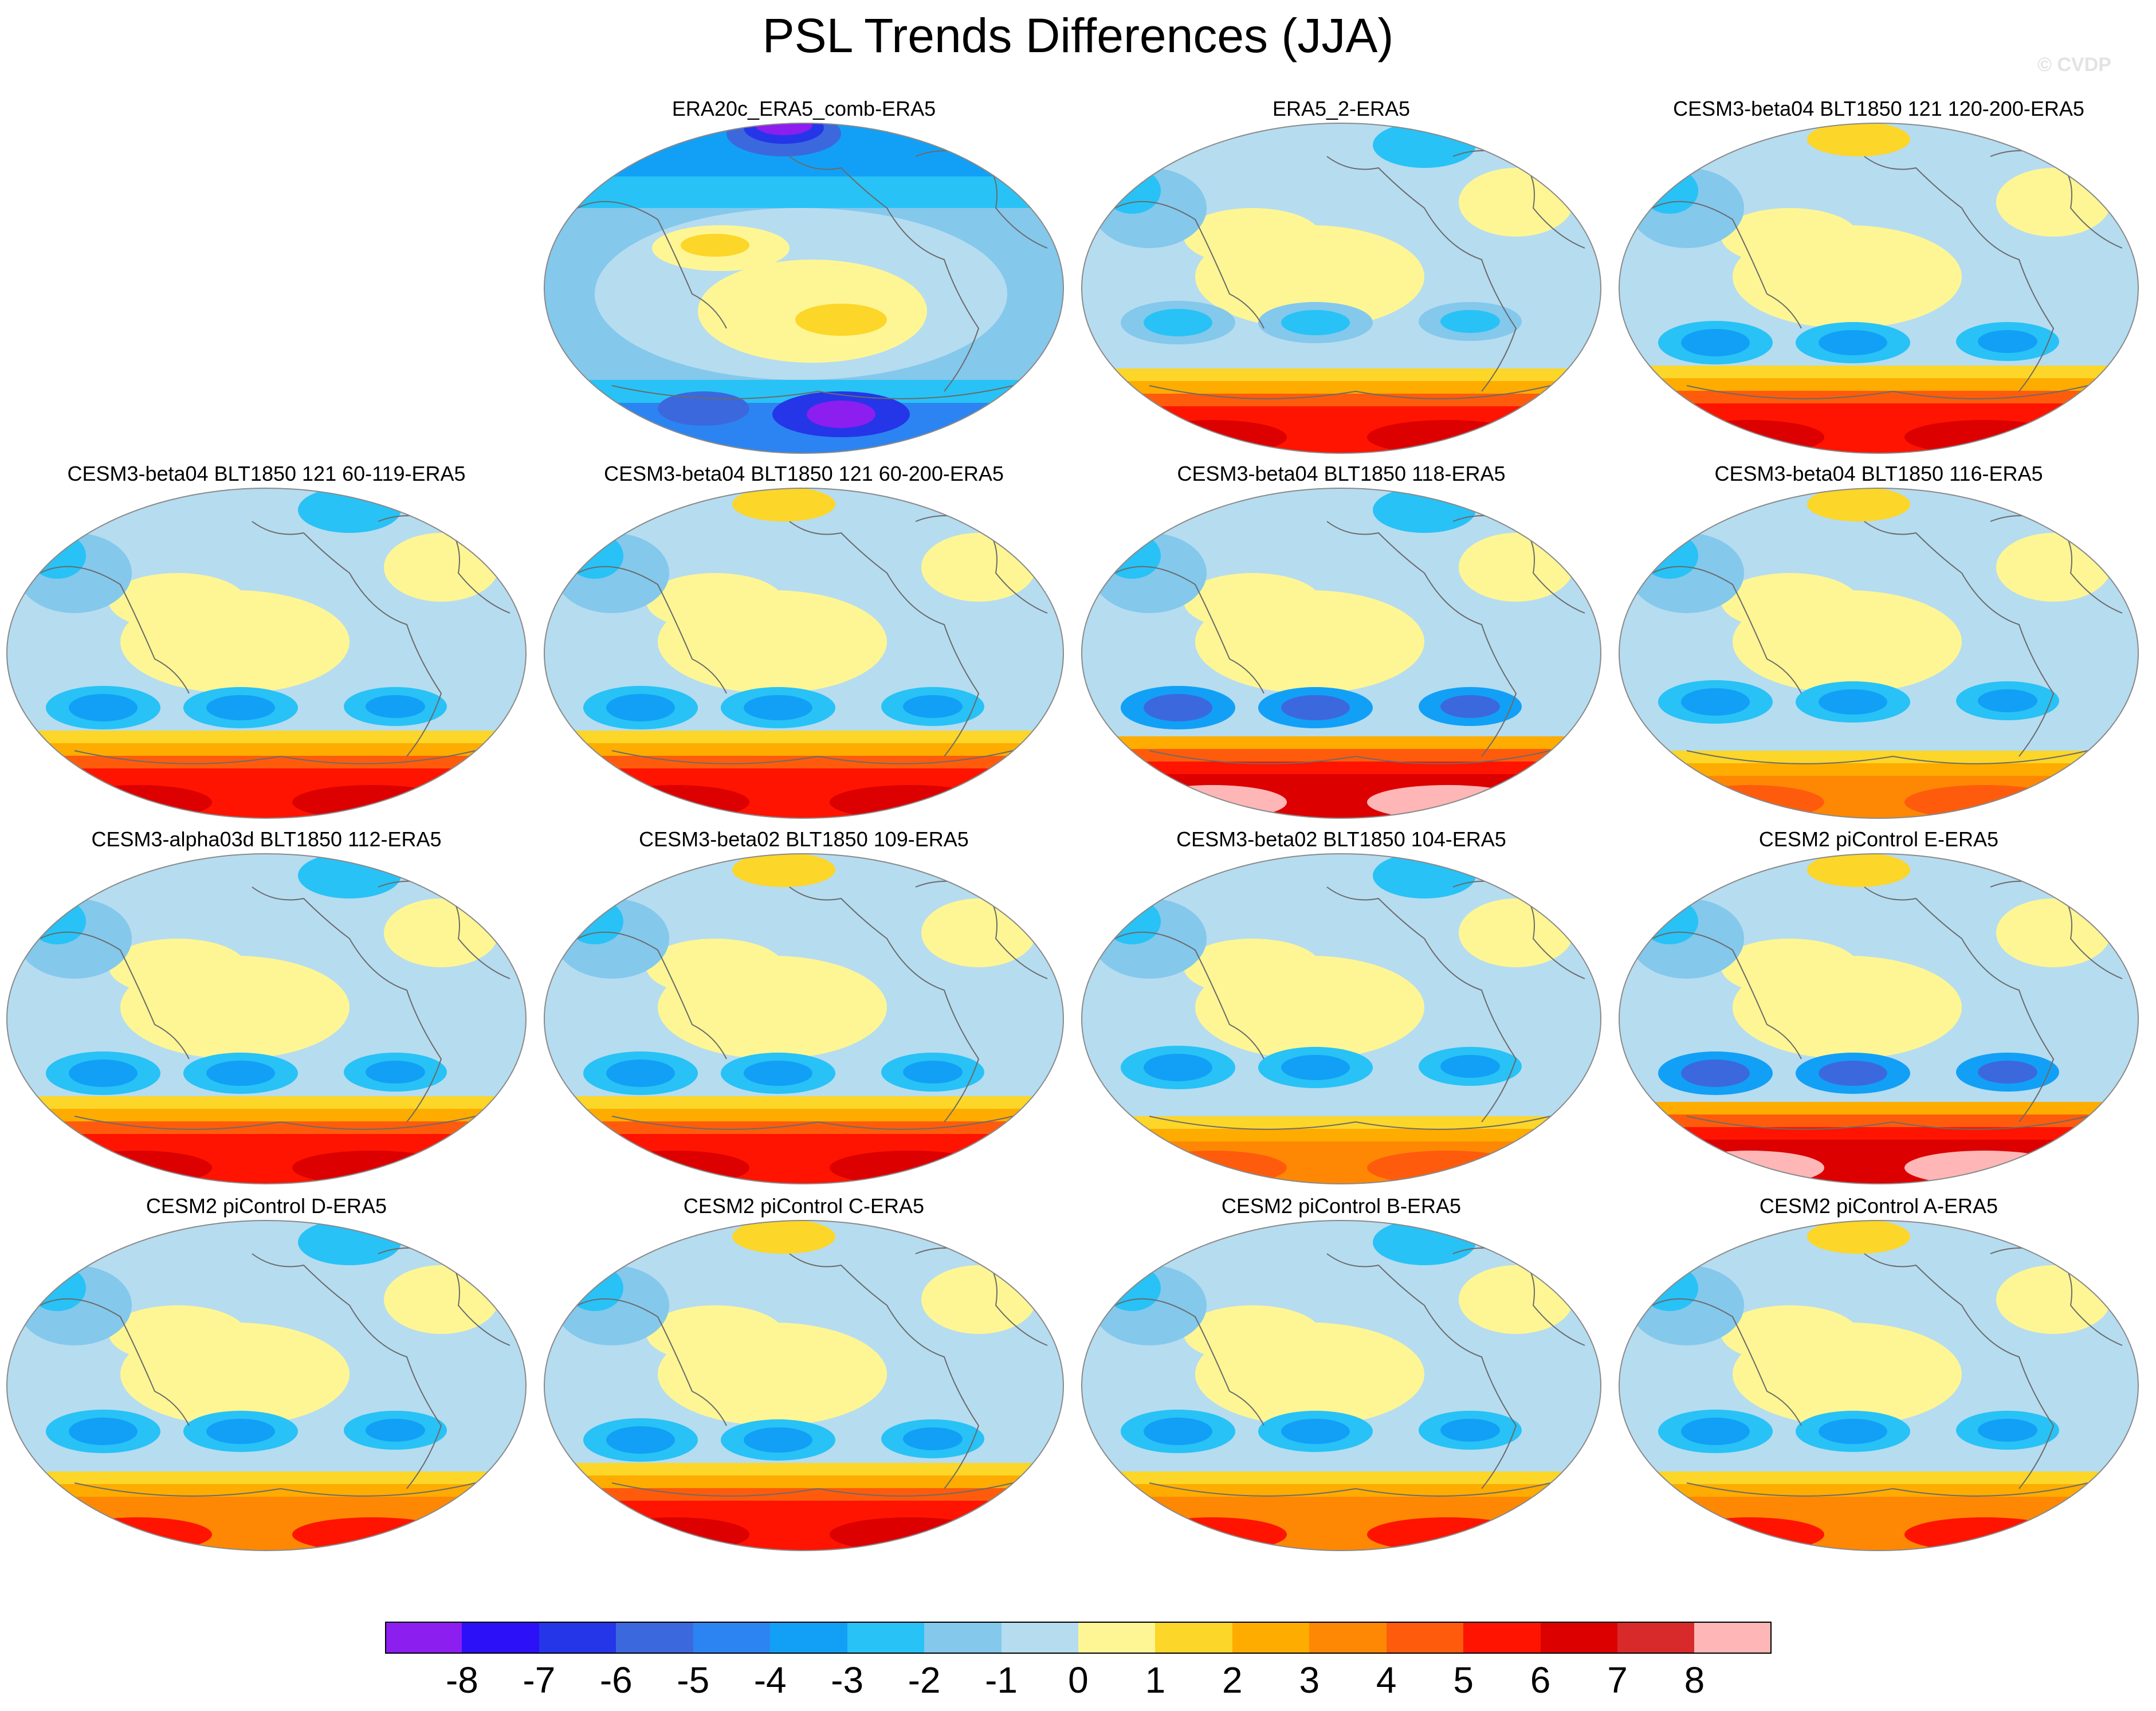 The height and width of the screenshot is (1711, 2156). Describe the element at coordinates (1078, 1680) in the screenshot. I see `colorbar-tick-label: 0` at that location.